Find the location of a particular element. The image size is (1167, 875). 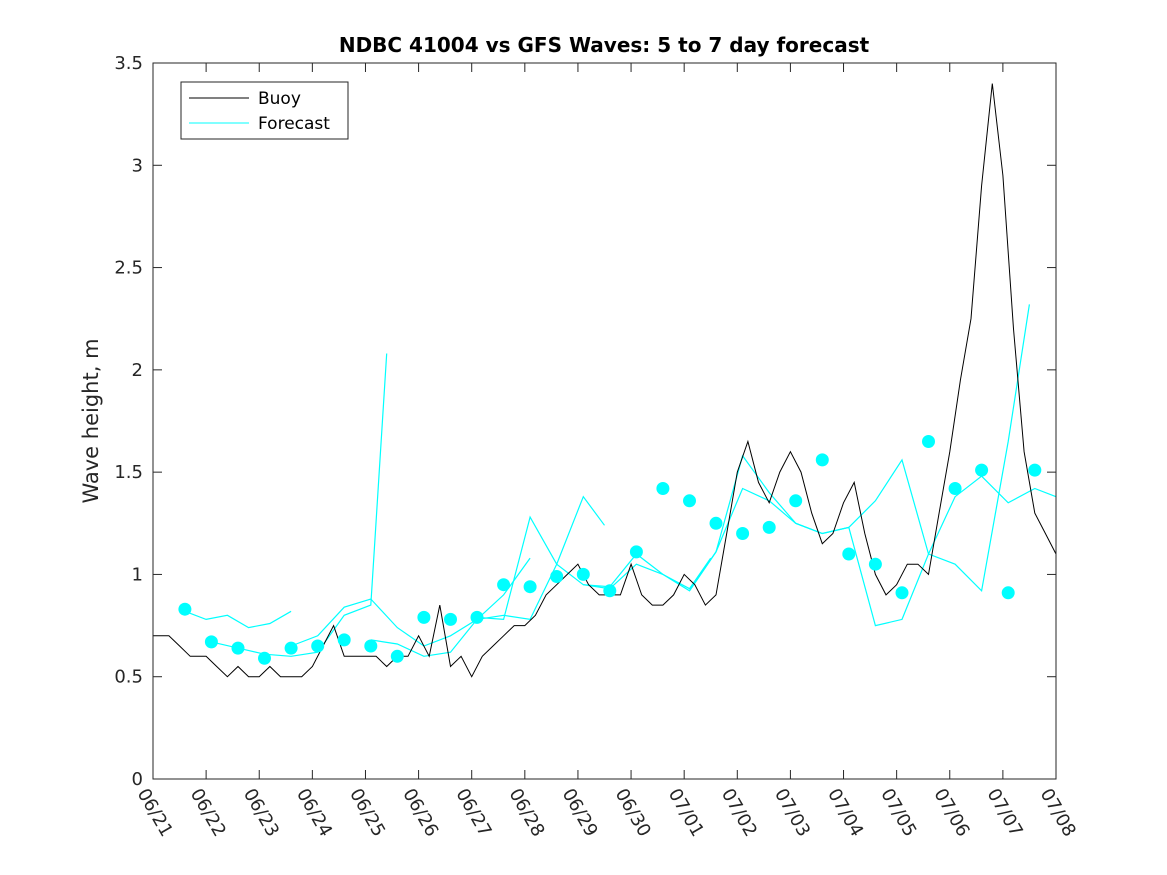

y-tick-label: 2 is located at coordinates (137, 370).